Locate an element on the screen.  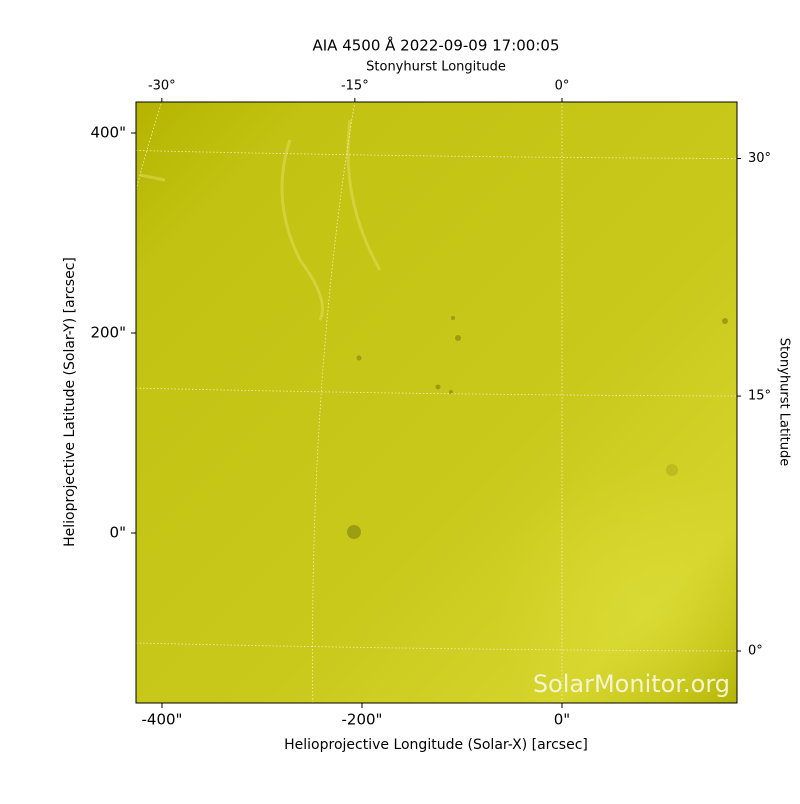
watermark: SolarMonitor.org is located at coordinates (631, 684).